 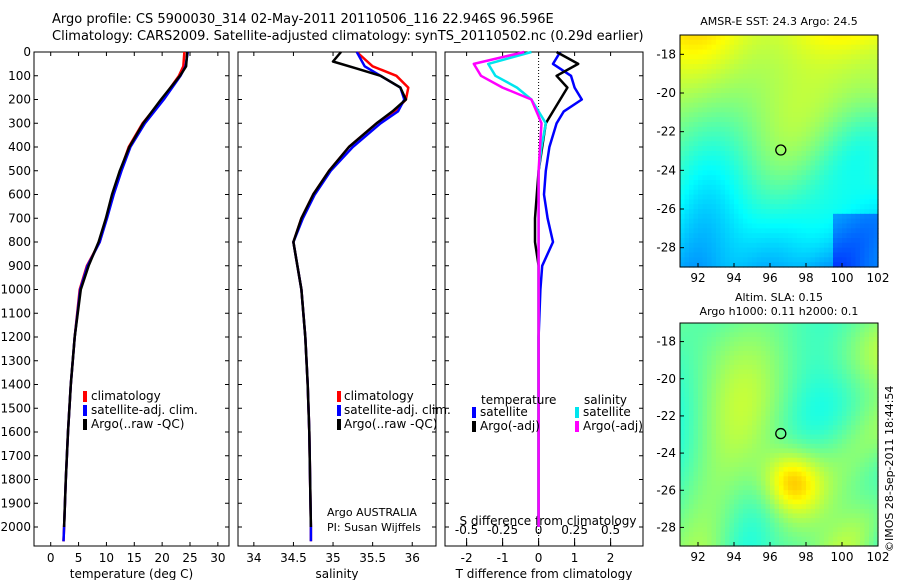 I want to click on legend-swatch, so click(x=85, y=410).